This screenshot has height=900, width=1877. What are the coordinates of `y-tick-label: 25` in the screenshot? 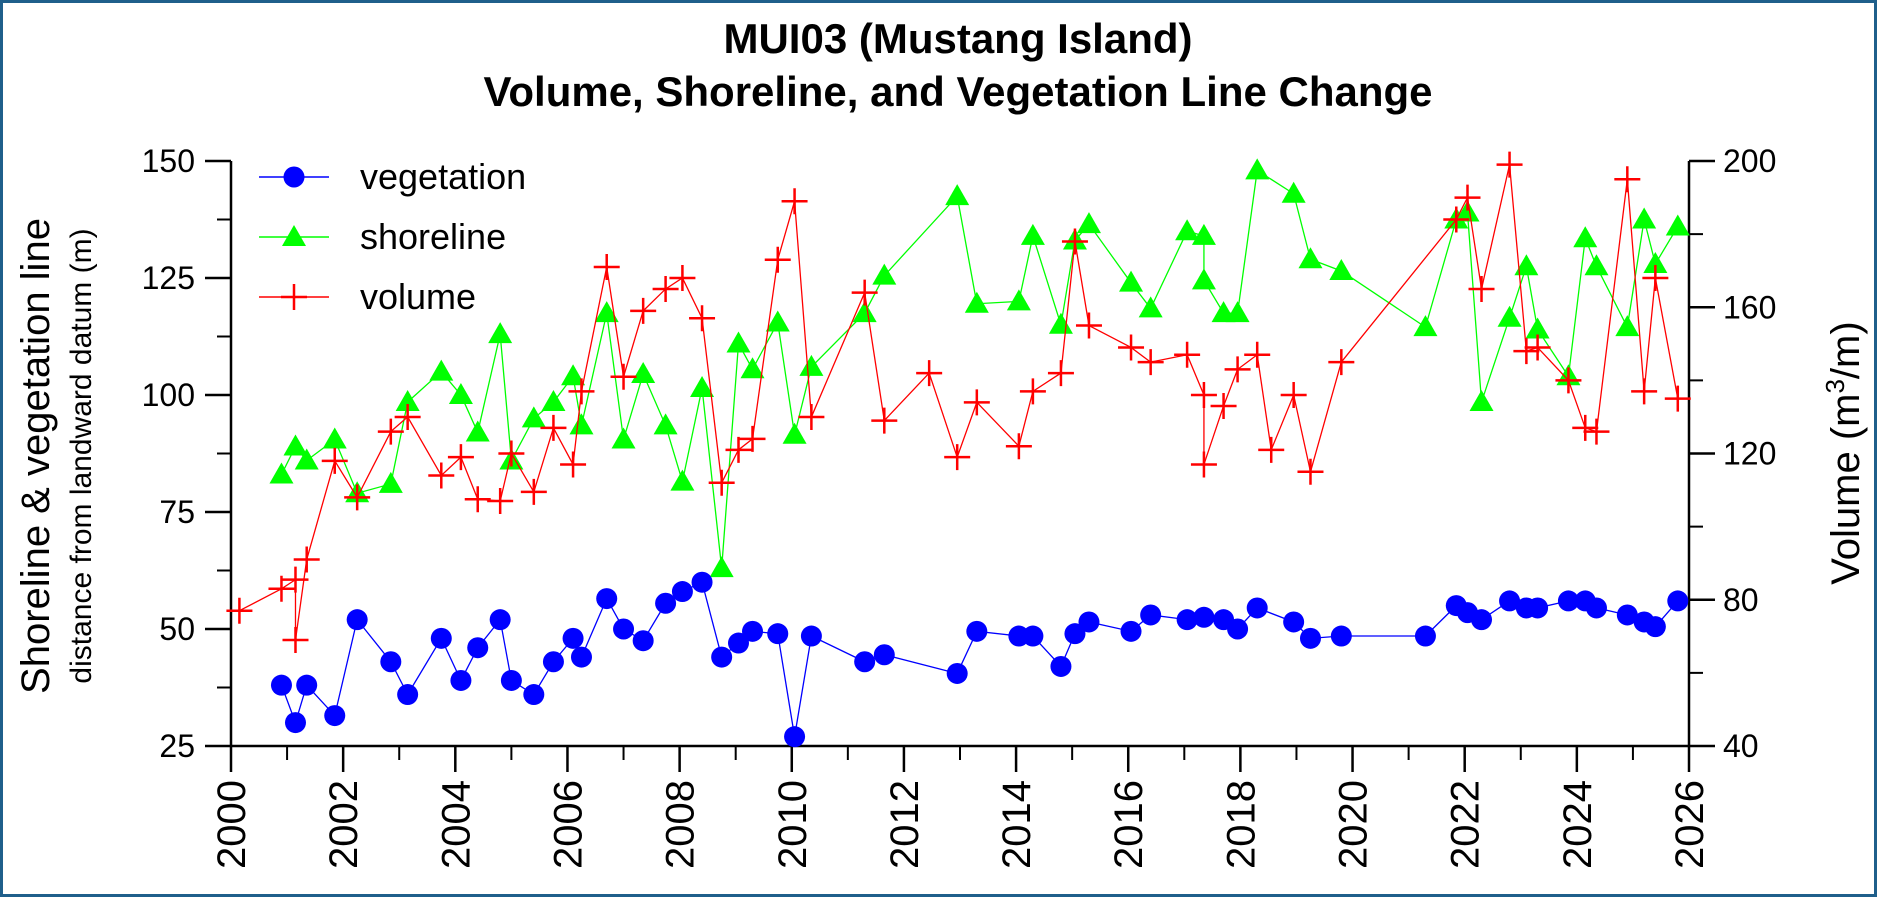 It's located at (177, 746).